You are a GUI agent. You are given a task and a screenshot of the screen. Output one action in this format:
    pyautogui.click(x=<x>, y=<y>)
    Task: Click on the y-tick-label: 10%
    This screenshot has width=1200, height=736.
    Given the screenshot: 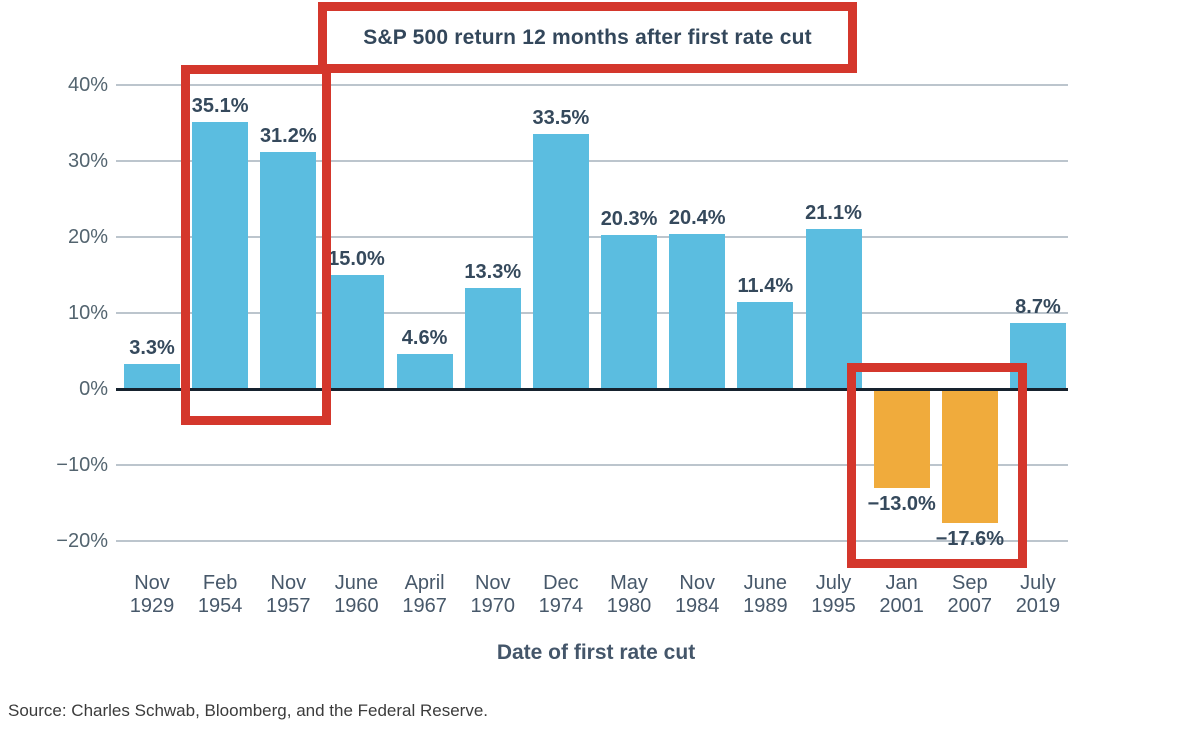 What is the action you would take?
    pyautogui.click(x=87, y=313)
    